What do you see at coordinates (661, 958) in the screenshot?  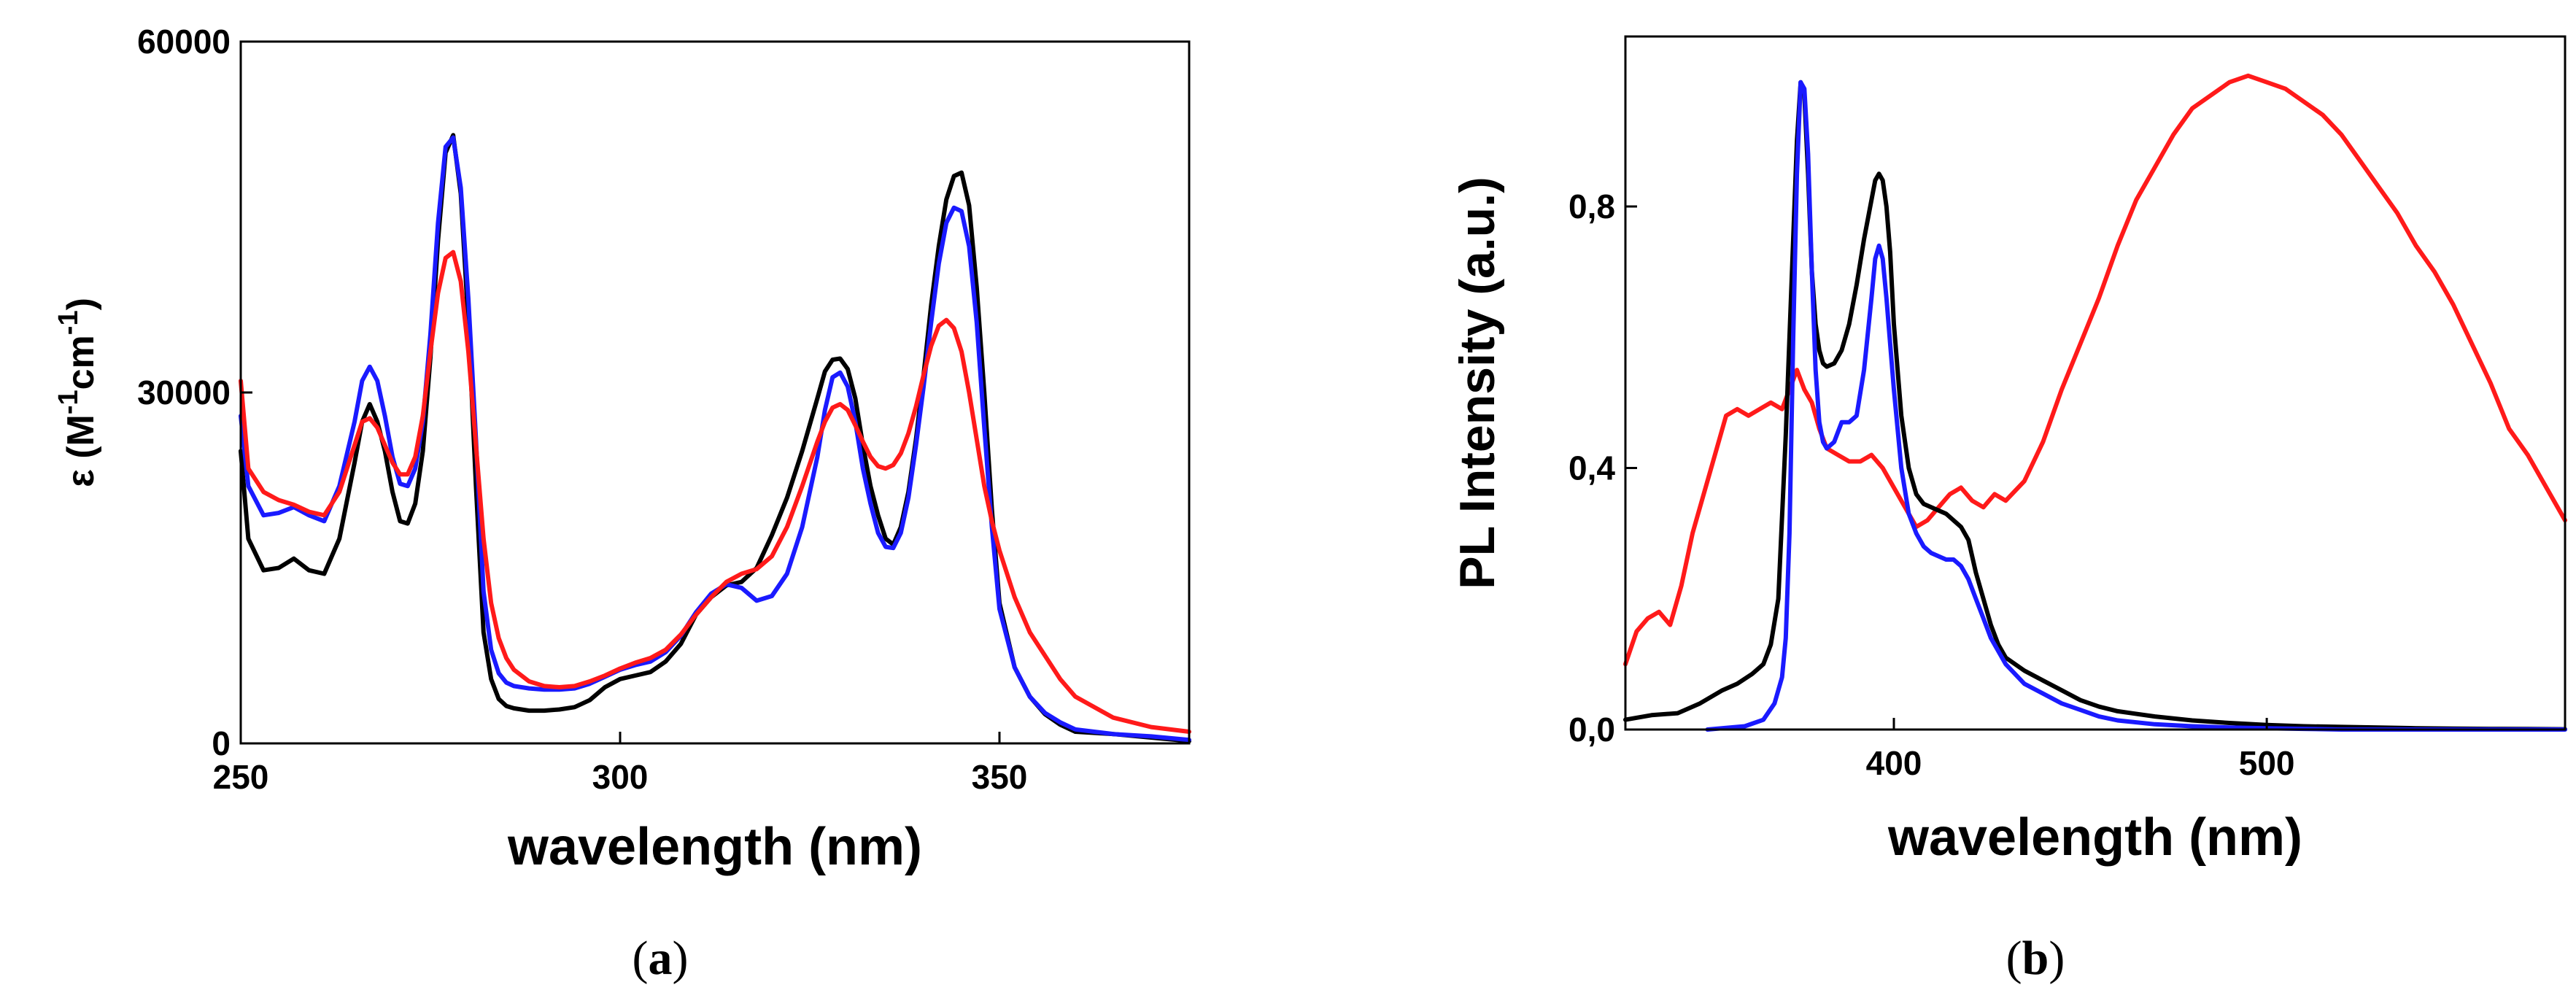 I see `panel-a-label: (a)` at bounding box center [661, 958].